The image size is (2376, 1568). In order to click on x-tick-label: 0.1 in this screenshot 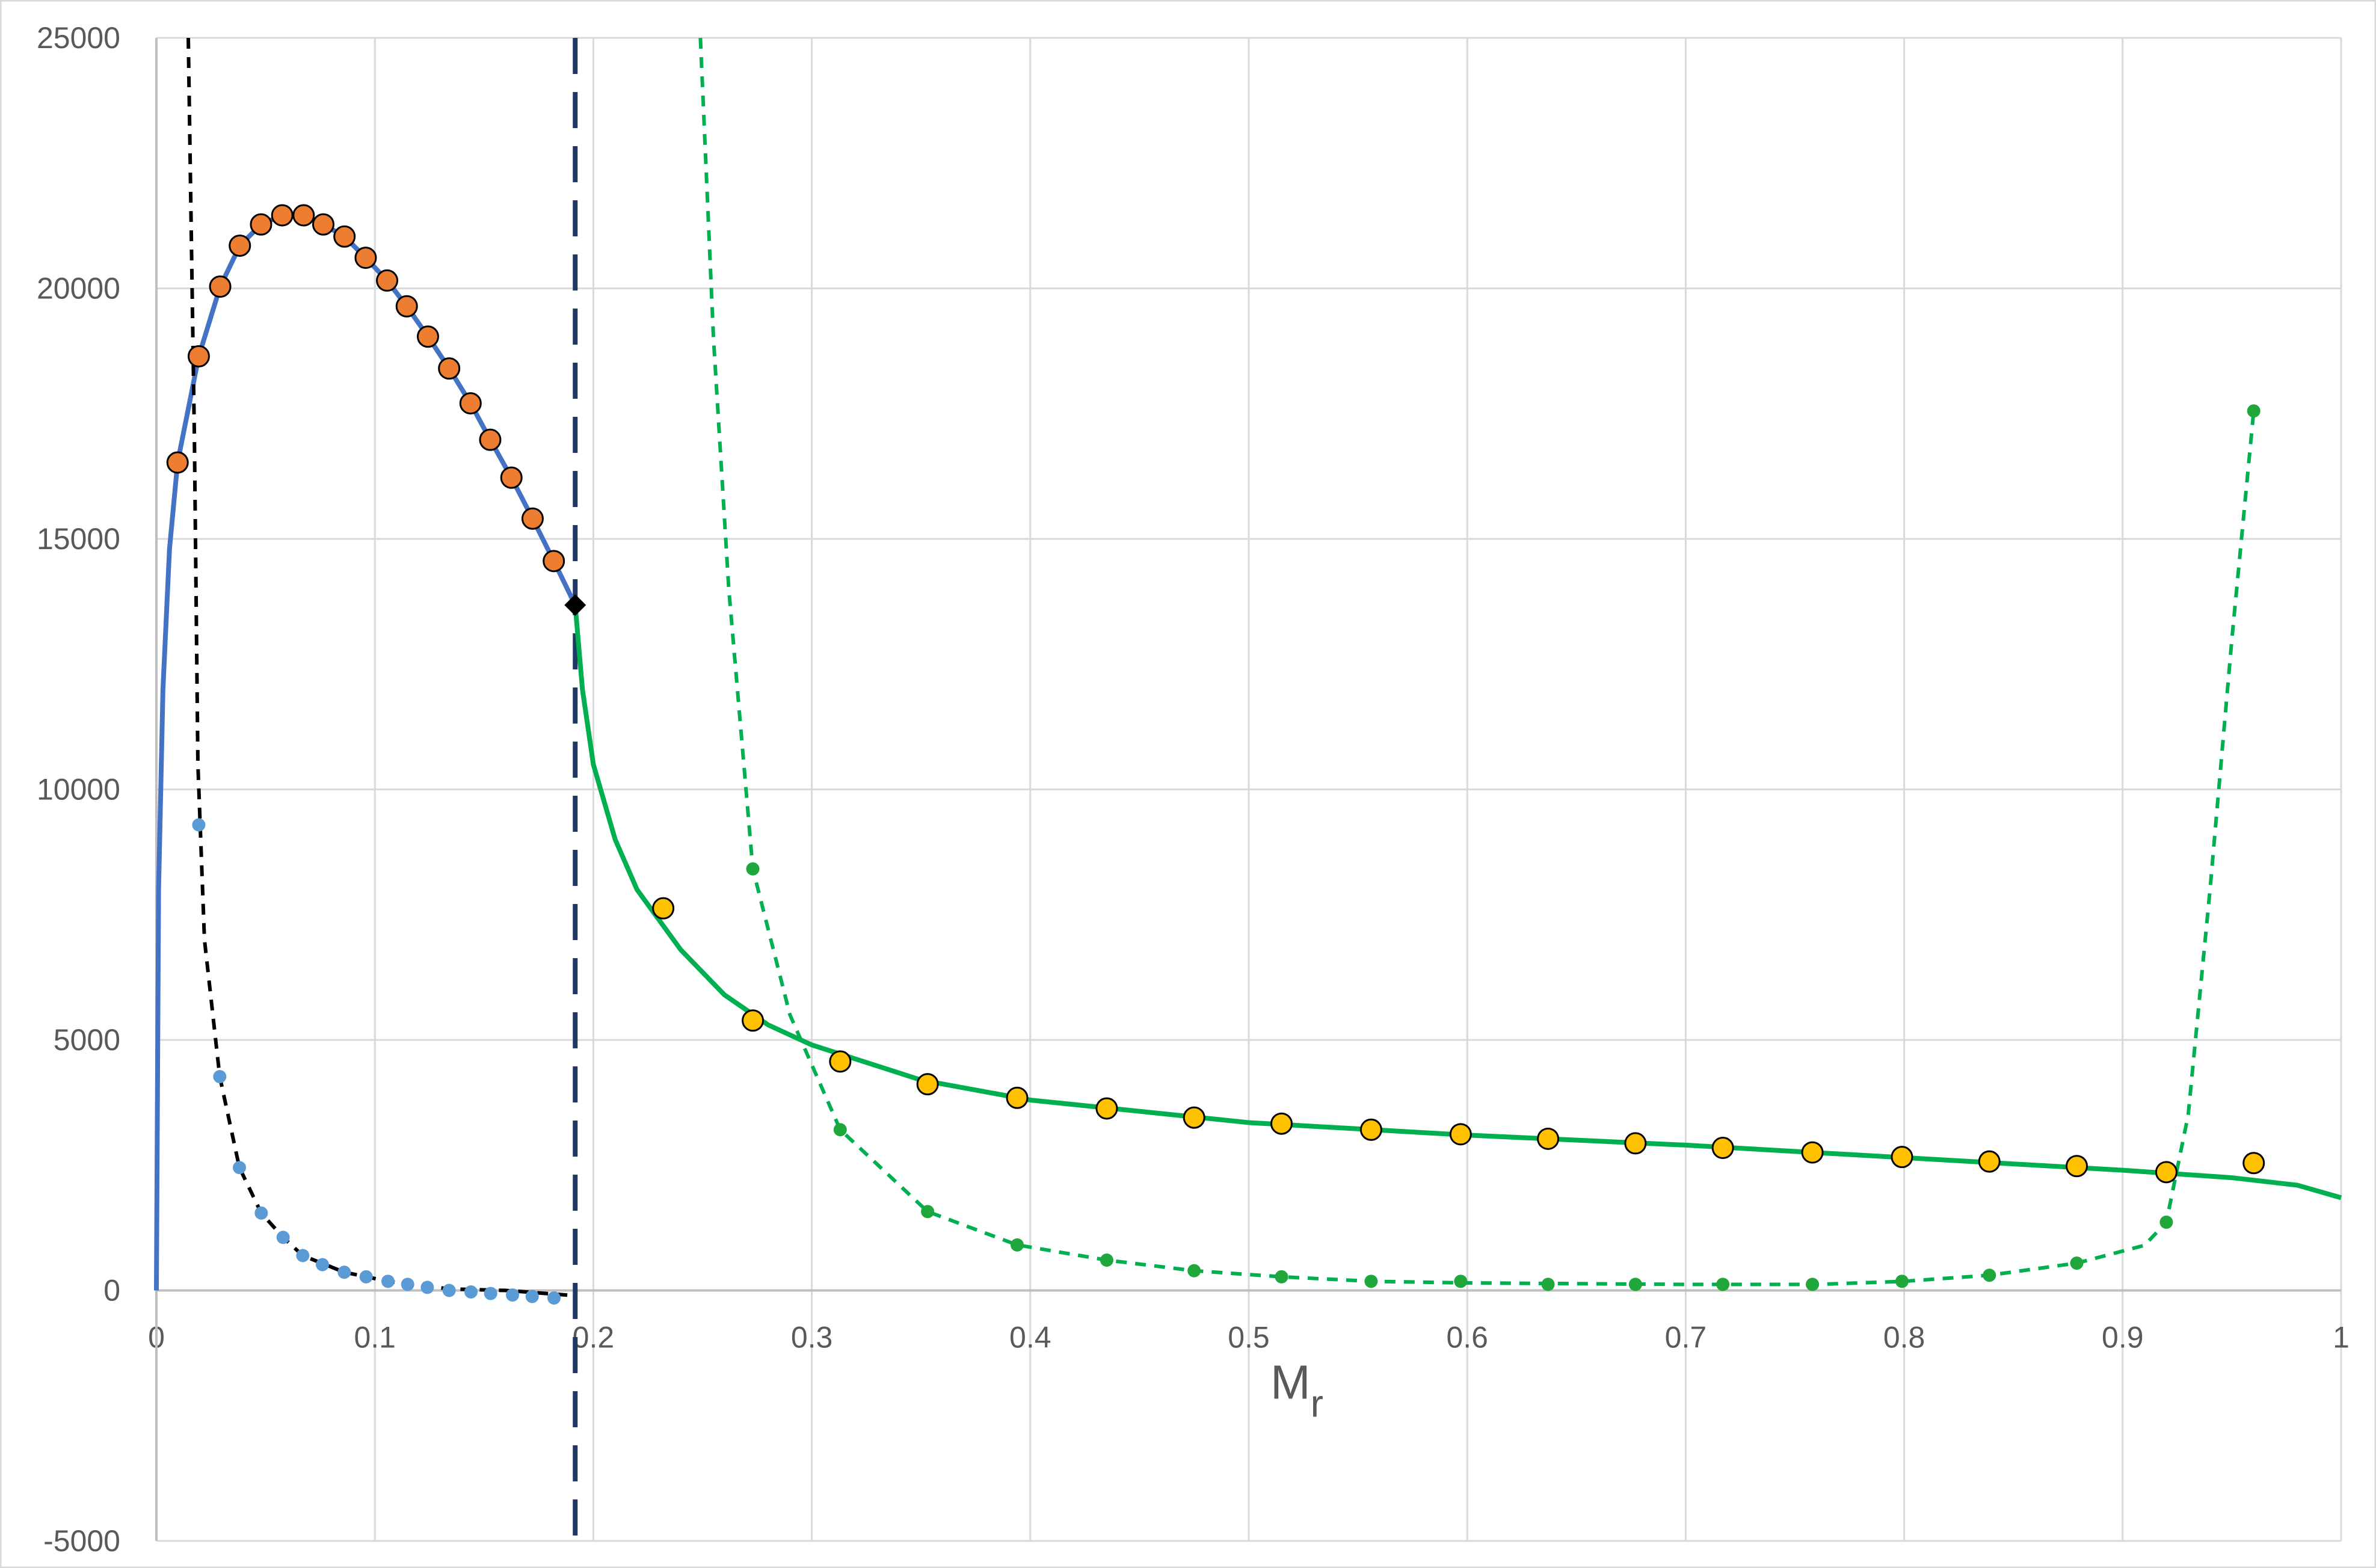, I will do `click(375, 1338)`.